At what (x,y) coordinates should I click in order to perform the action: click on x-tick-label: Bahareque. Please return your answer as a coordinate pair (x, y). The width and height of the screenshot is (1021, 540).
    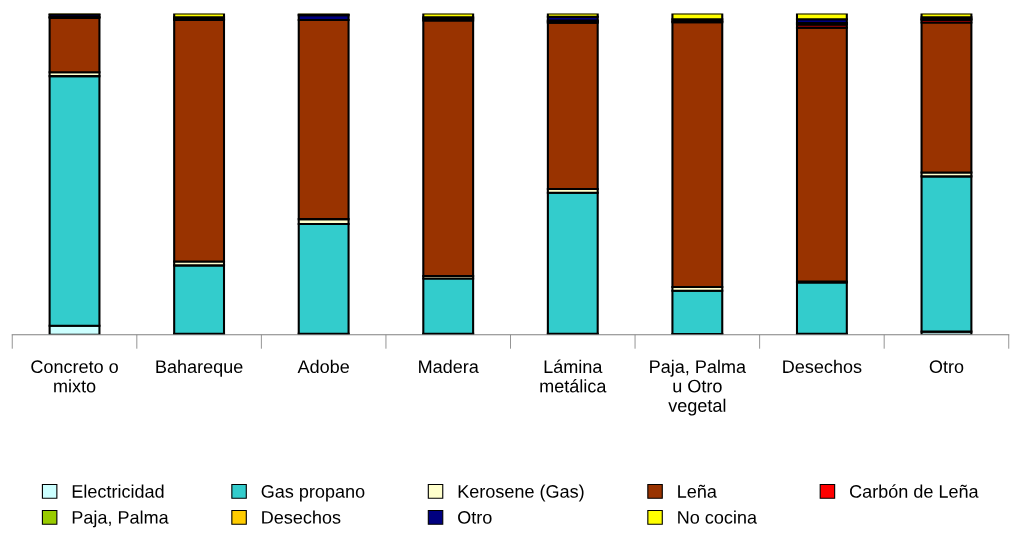
    Looking at the image, I should click on (199, 368).